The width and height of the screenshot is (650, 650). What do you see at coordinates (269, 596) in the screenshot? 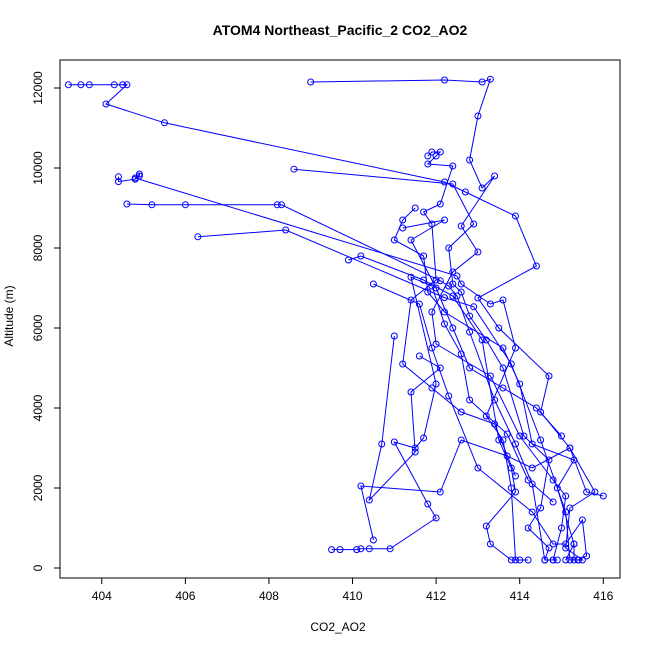
I see `x-tick-label: 408` at bounding box center [269, 596].